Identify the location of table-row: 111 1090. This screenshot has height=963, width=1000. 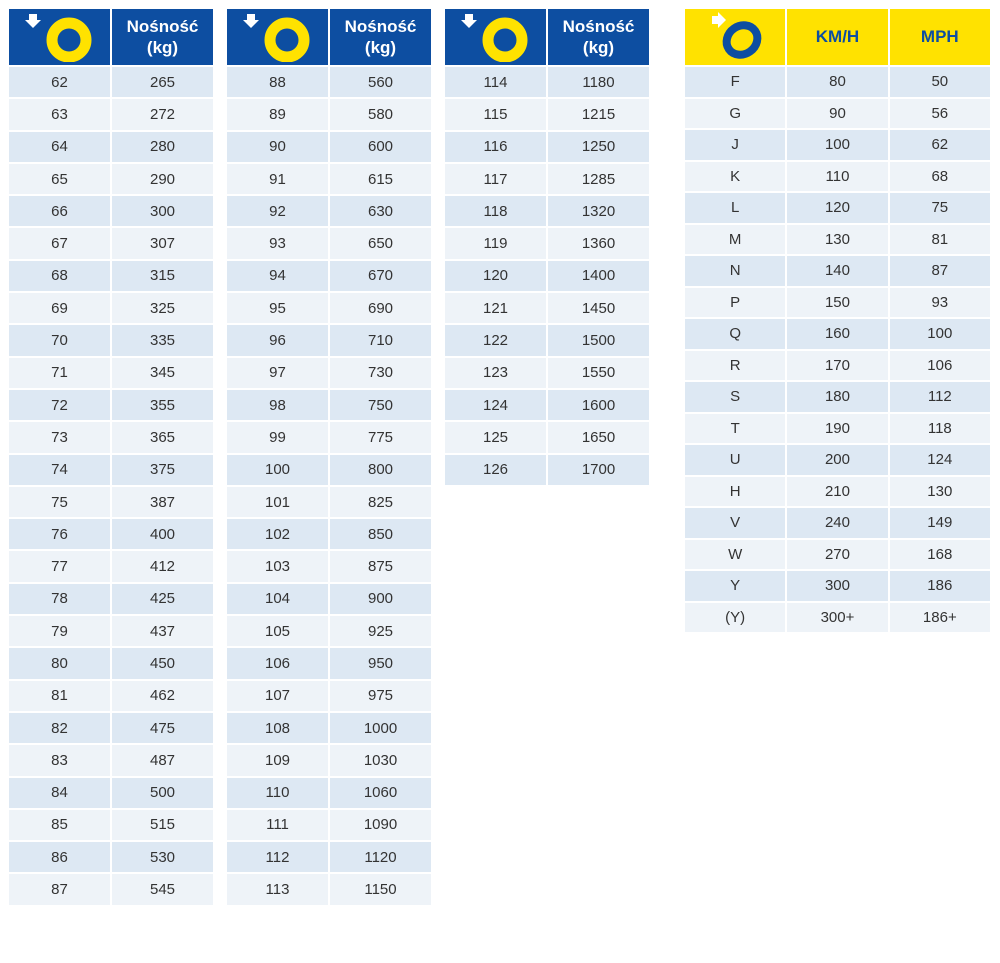
(329, 824).